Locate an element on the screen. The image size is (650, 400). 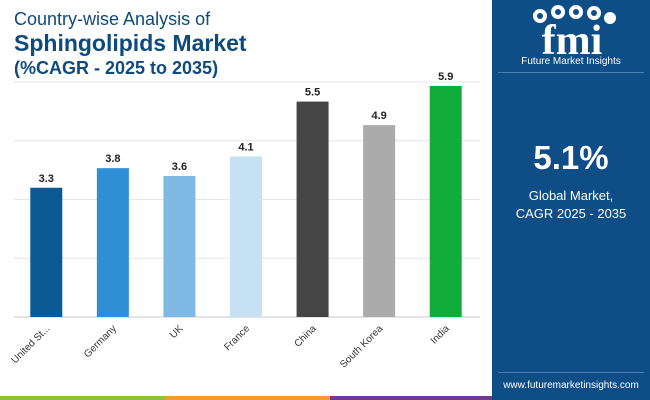
bar-value-label-5: 5.5 is located at coordinates (312, 93).